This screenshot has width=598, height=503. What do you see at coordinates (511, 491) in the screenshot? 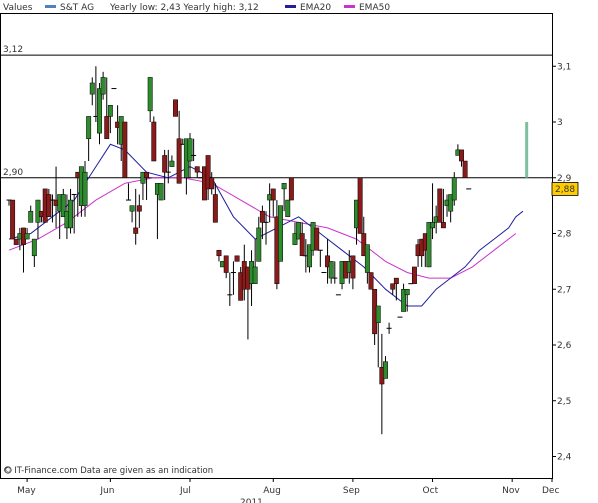
I see `x-tick-label: Nov` at bounding box center [511, 491].